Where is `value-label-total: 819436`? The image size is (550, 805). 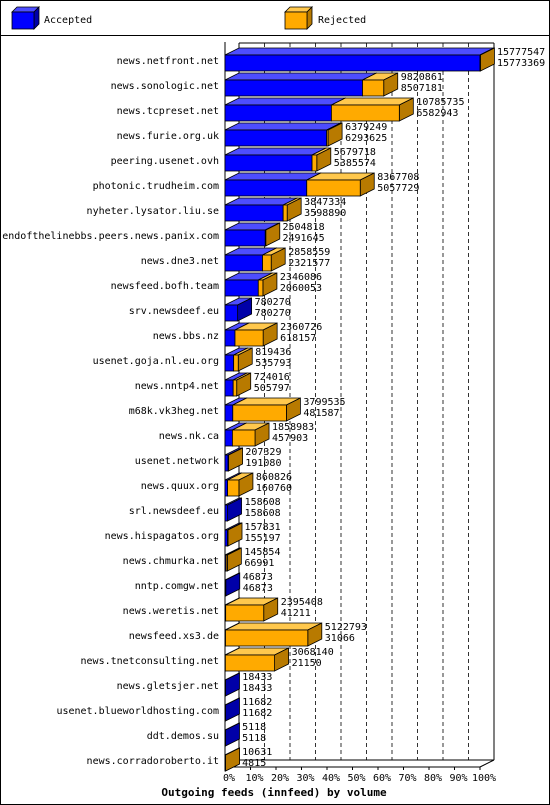 value-label-total: 819436 is located at coordinates (273, 352).